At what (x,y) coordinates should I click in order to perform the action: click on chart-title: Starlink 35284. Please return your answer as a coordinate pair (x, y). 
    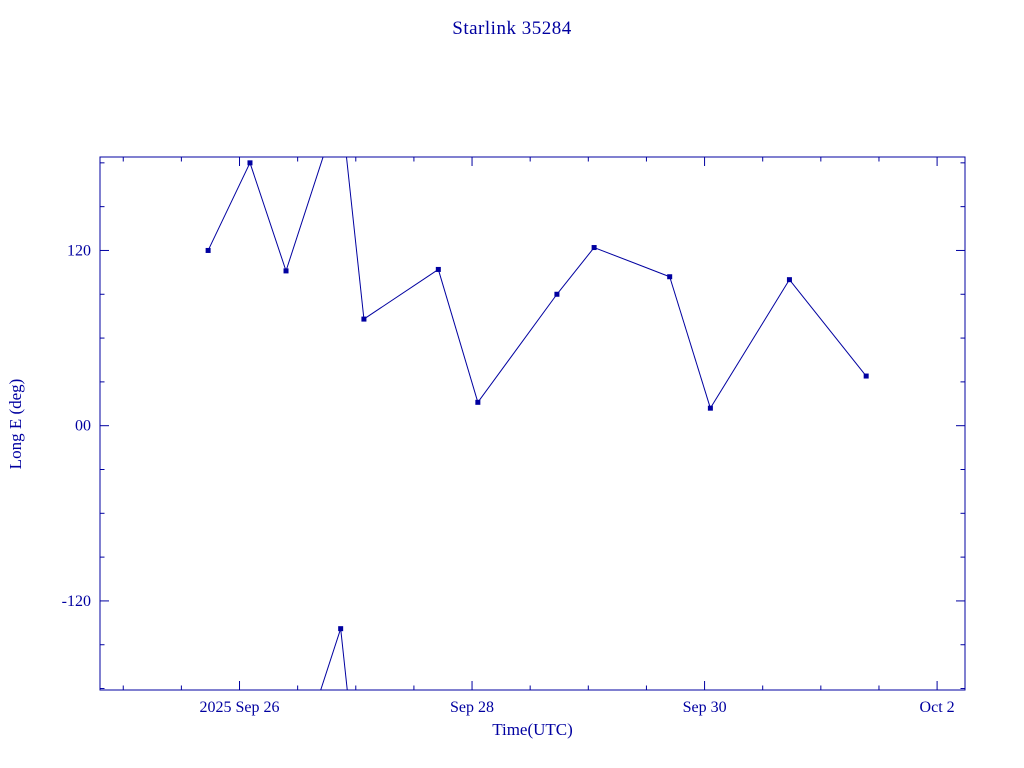
    Looking at the image, I should click on (512, 28).